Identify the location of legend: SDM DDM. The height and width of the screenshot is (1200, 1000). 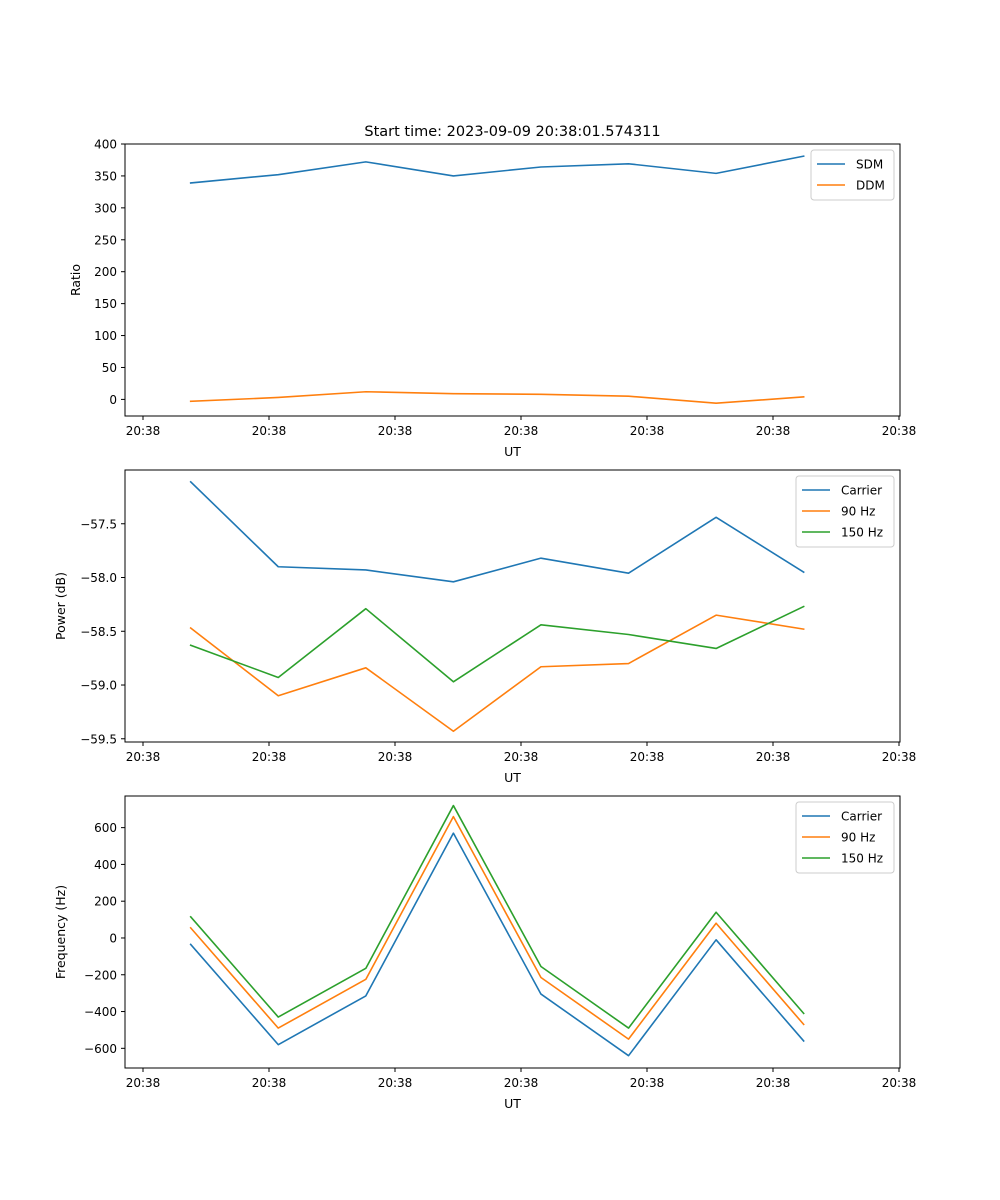
(852, 175).